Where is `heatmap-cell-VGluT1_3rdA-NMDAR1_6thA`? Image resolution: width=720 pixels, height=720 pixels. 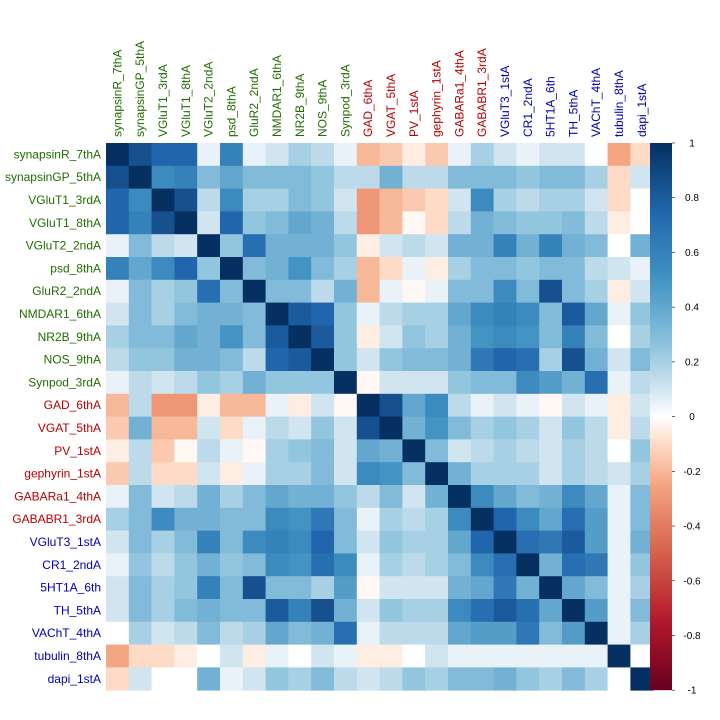 heatmap-cell-VGluT1_3rdA-NMDAR1_6thA is located at coordinates (277, 200).